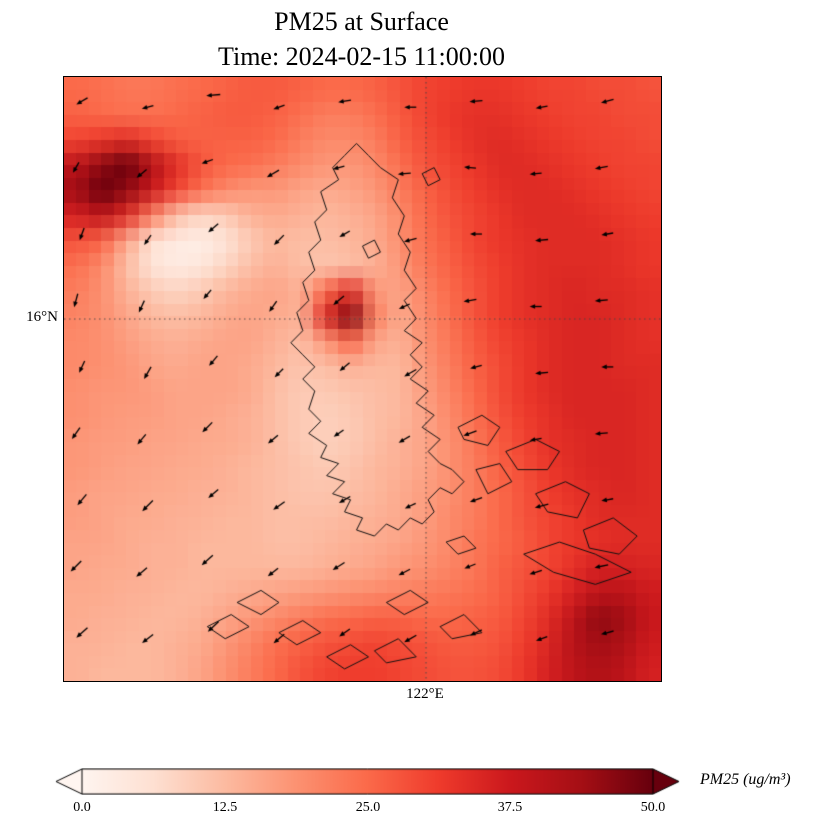 Image resolution: width=838 pixels, height=839 pixels. I want to click on colorbar-label: PM25 (ug/m³), so click(745, 779).